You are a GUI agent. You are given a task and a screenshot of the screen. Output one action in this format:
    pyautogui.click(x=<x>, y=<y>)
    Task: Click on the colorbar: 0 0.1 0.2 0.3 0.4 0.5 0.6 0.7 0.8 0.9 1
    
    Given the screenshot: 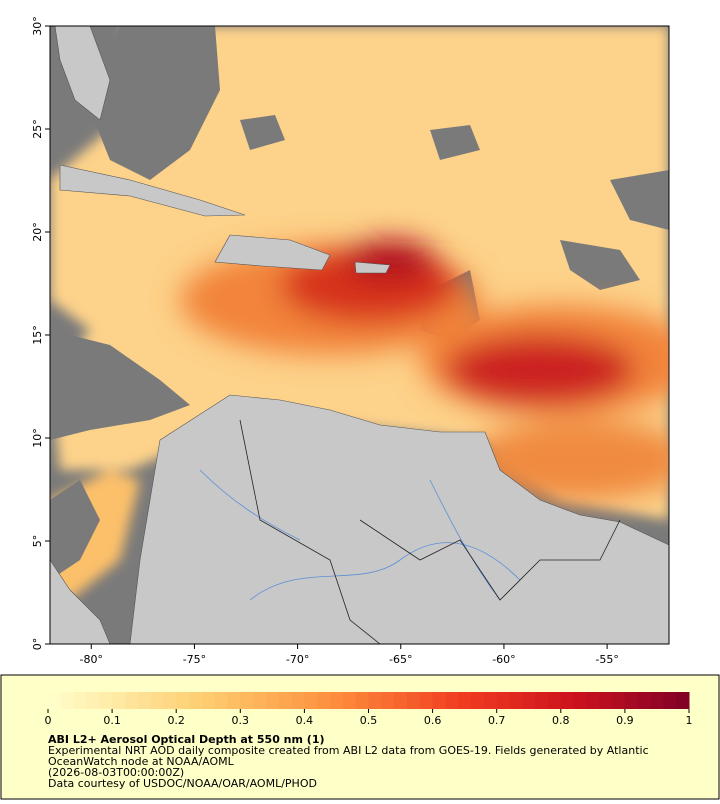 What is the action you would take?
    pyautogui.click(x=369, y=709)
    